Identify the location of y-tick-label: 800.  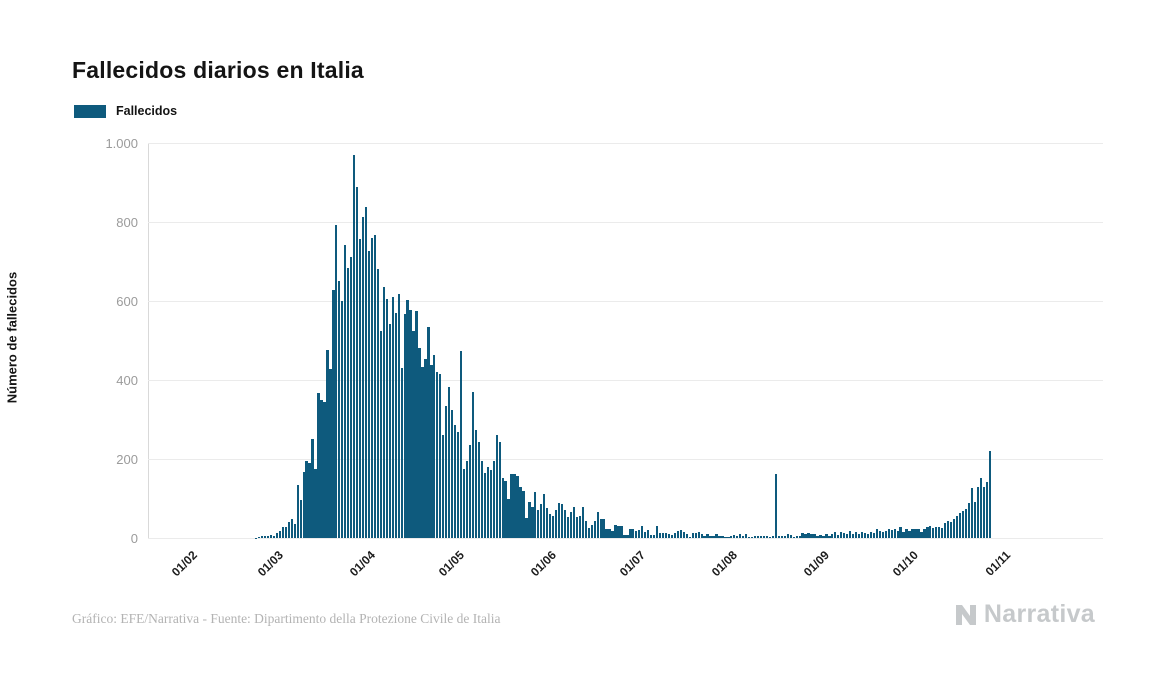
(127, 222).